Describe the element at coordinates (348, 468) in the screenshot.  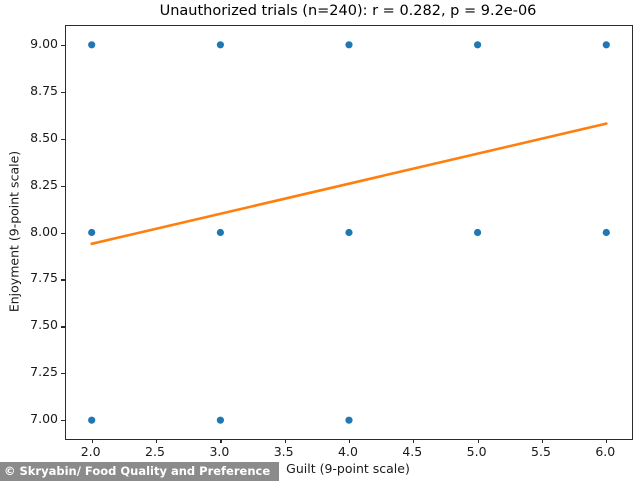
I see `x-axis-label: Guilt (9-point scale)` at that location.